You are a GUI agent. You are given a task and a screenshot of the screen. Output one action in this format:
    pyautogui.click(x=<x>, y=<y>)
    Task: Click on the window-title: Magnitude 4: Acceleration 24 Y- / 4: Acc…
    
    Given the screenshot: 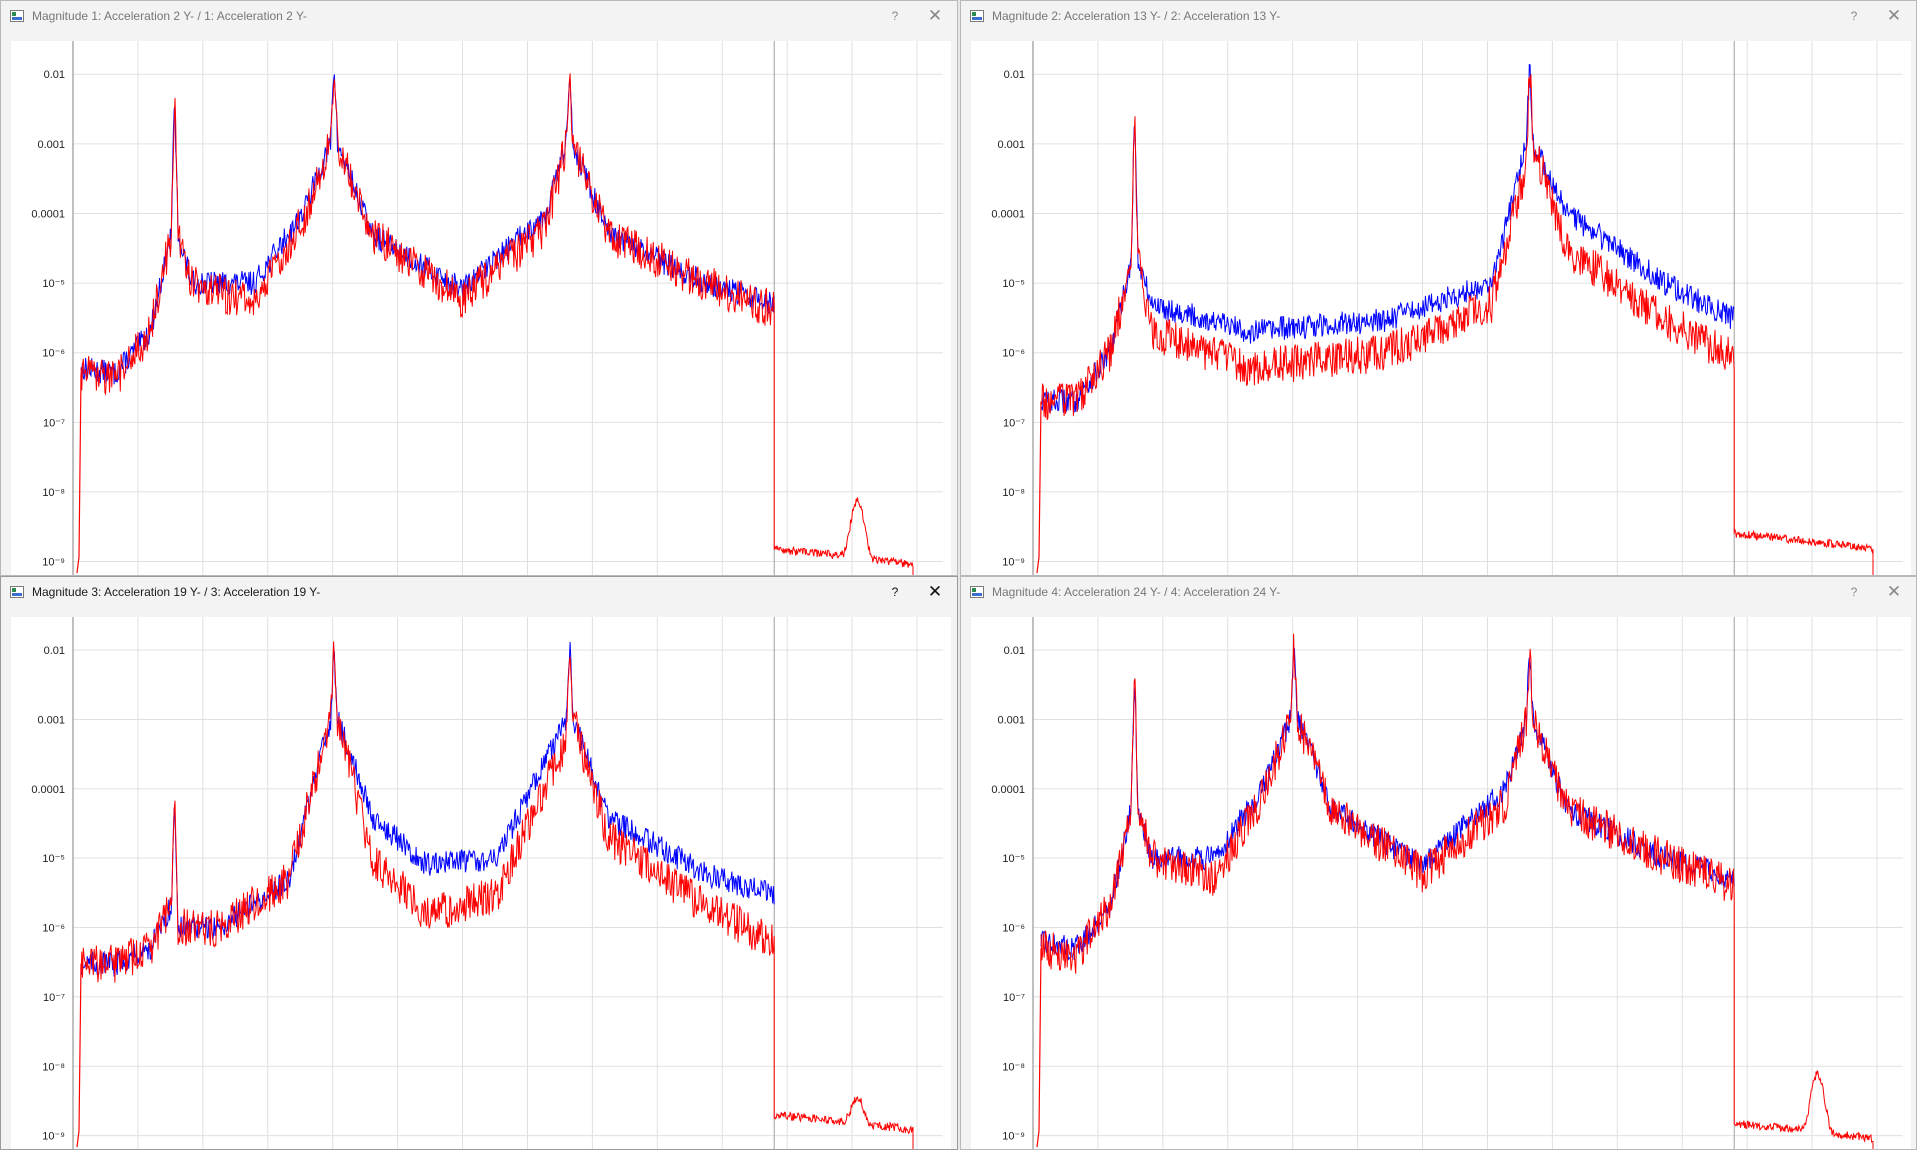 What is the action you would take?
    pyautogui.click(x=1136, y=592)
    